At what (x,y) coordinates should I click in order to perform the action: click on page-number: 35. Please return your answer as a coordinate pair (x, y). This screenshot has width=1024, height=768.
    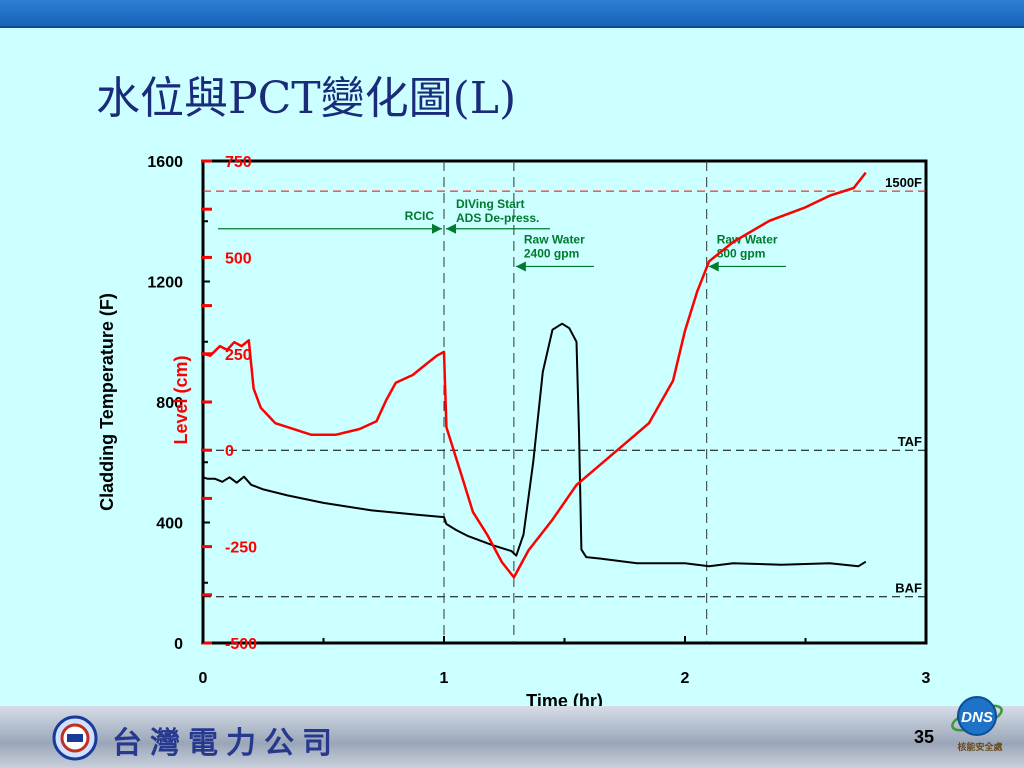
    Looking at the image, I should click on (924, 737).